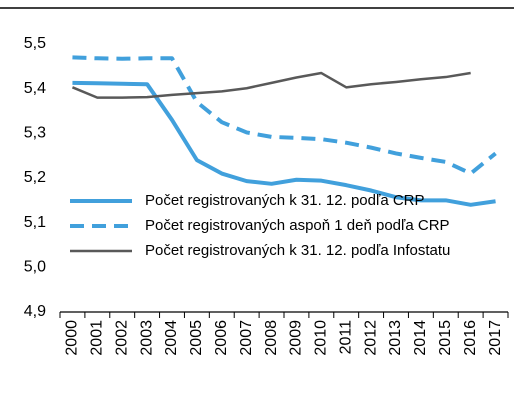  I want to click on y-tick-label: 5,5, so click(35, 43).